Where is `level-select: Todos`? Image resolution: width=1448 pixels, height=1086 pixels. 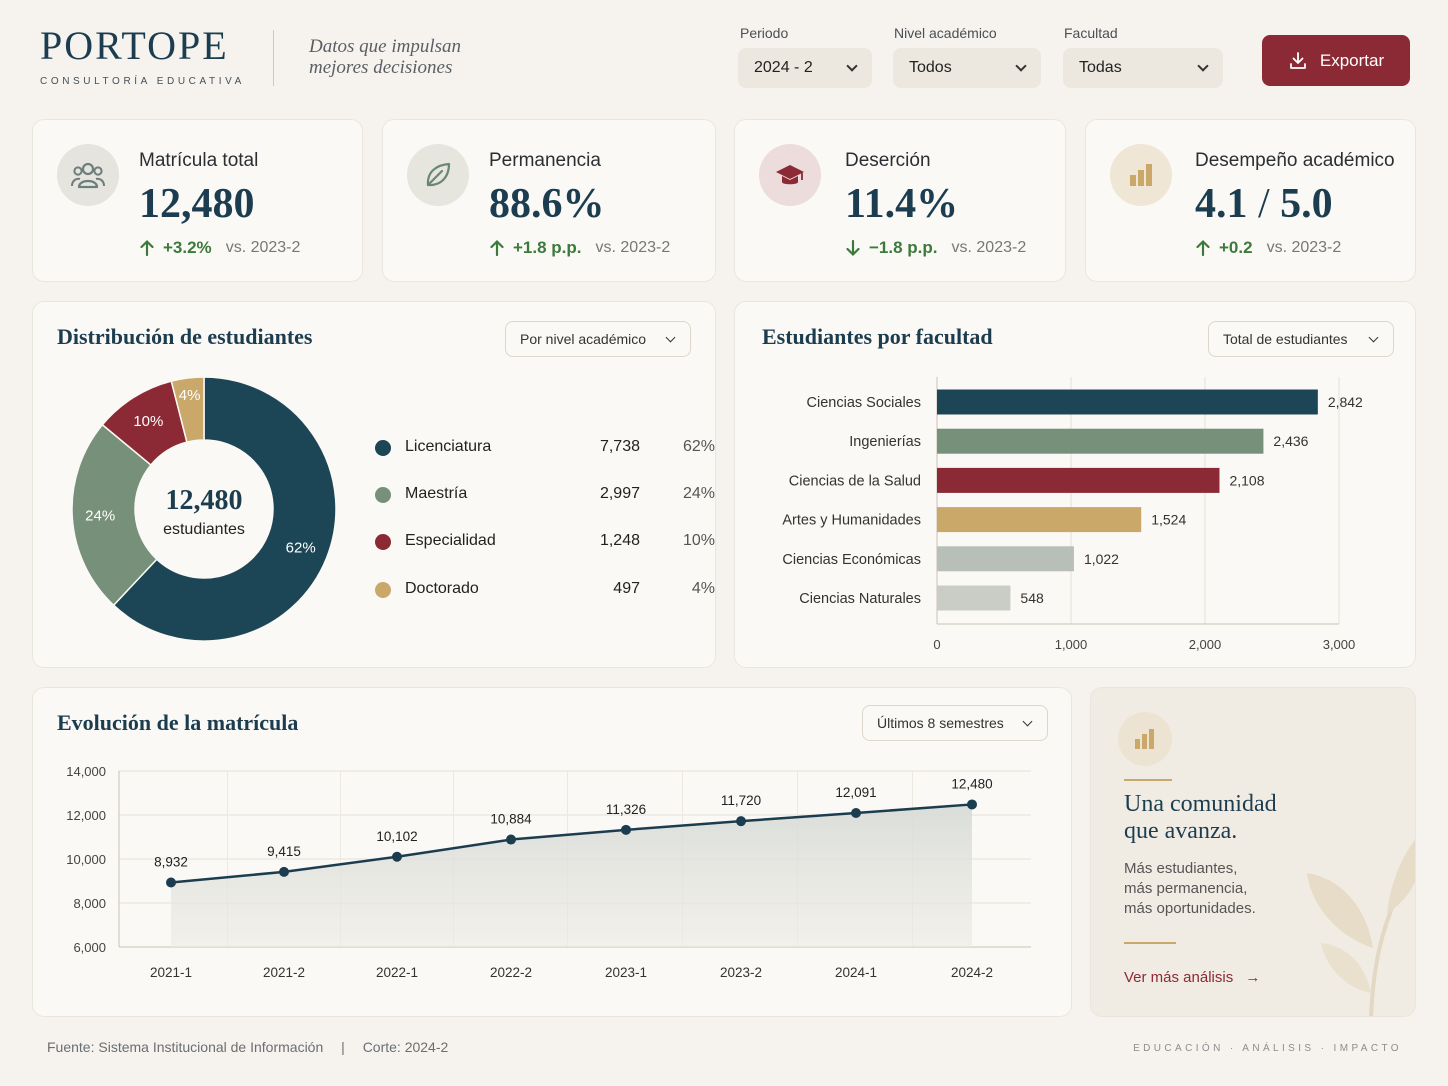 level-select: Todos is located at coordinates (967, 68).